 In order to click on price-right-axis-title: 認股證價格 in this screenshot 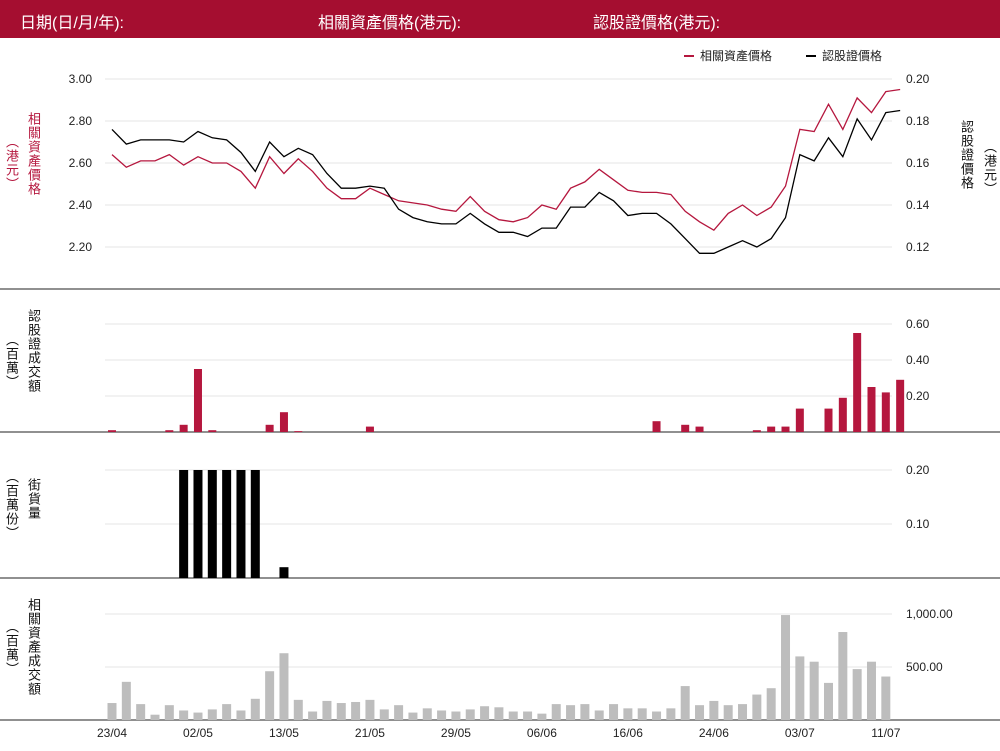, I will do `click(966, 155)`.